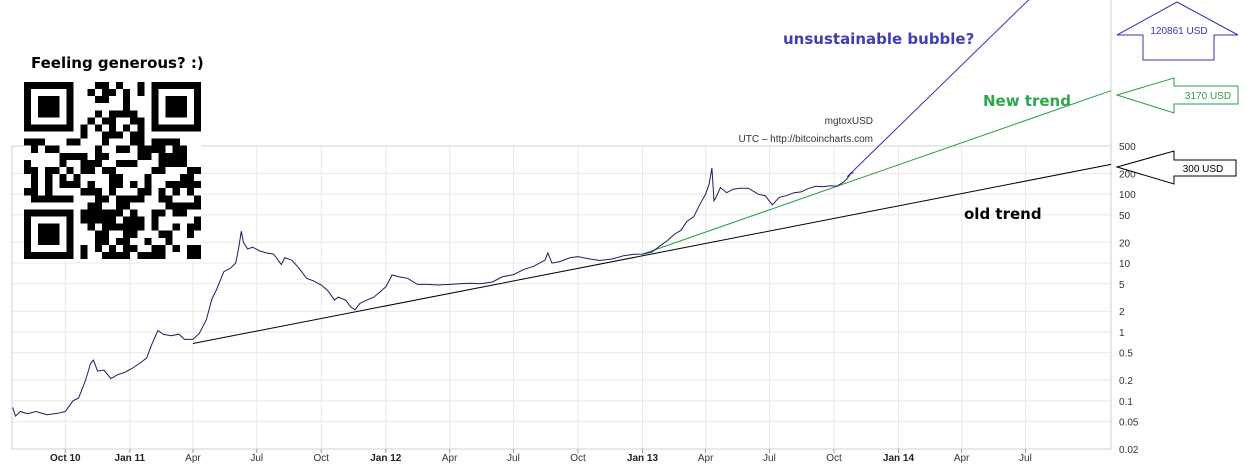 Image resolution: width=1246 pixels, height=471 pixels. I want to click on old-trend-annotation: old trend, so click(1003, 214).